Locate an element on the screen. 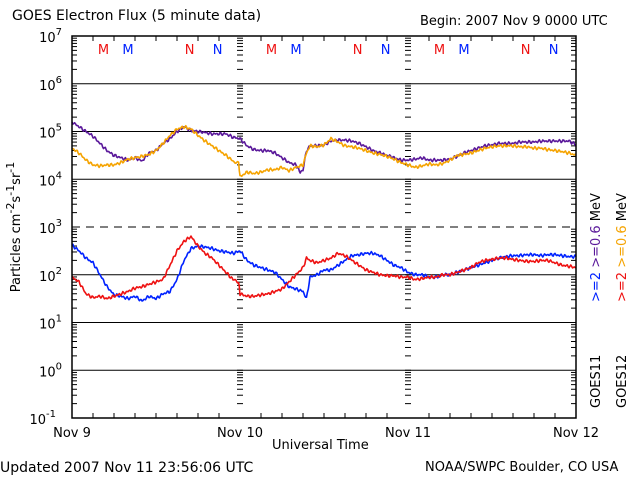 The width and height of the screenshot is (640, 480). x-tick-label: Nov 12 is located at coordinates (576, 433).